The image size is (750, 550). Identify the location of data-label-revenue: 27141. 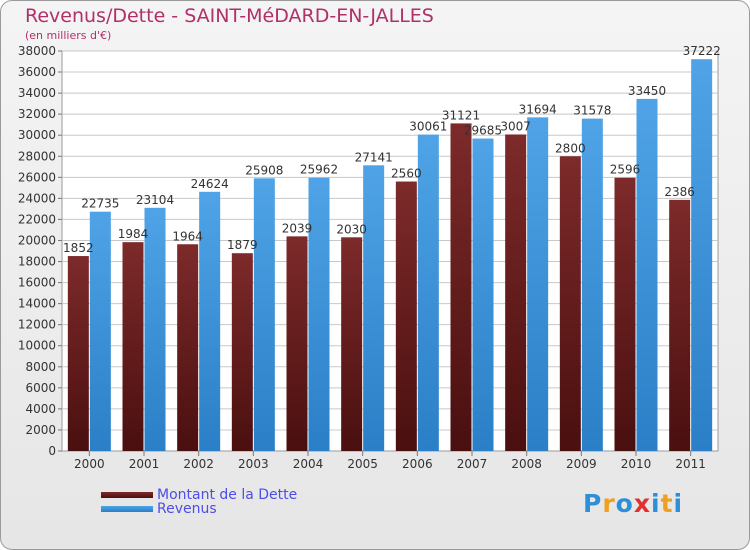
(374, 157).